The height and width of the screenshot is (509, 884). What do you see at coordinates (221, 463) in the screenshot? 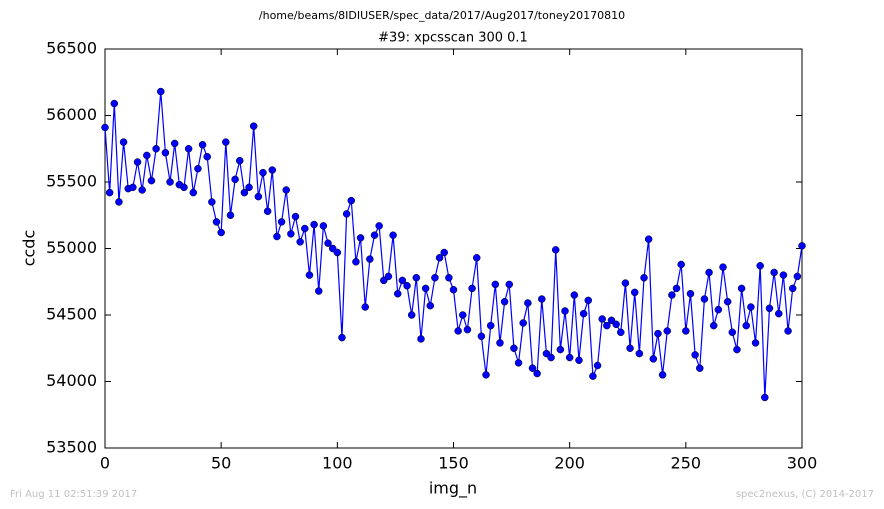
I see `x-tick-label: 50` at bounding box center [221, 463].